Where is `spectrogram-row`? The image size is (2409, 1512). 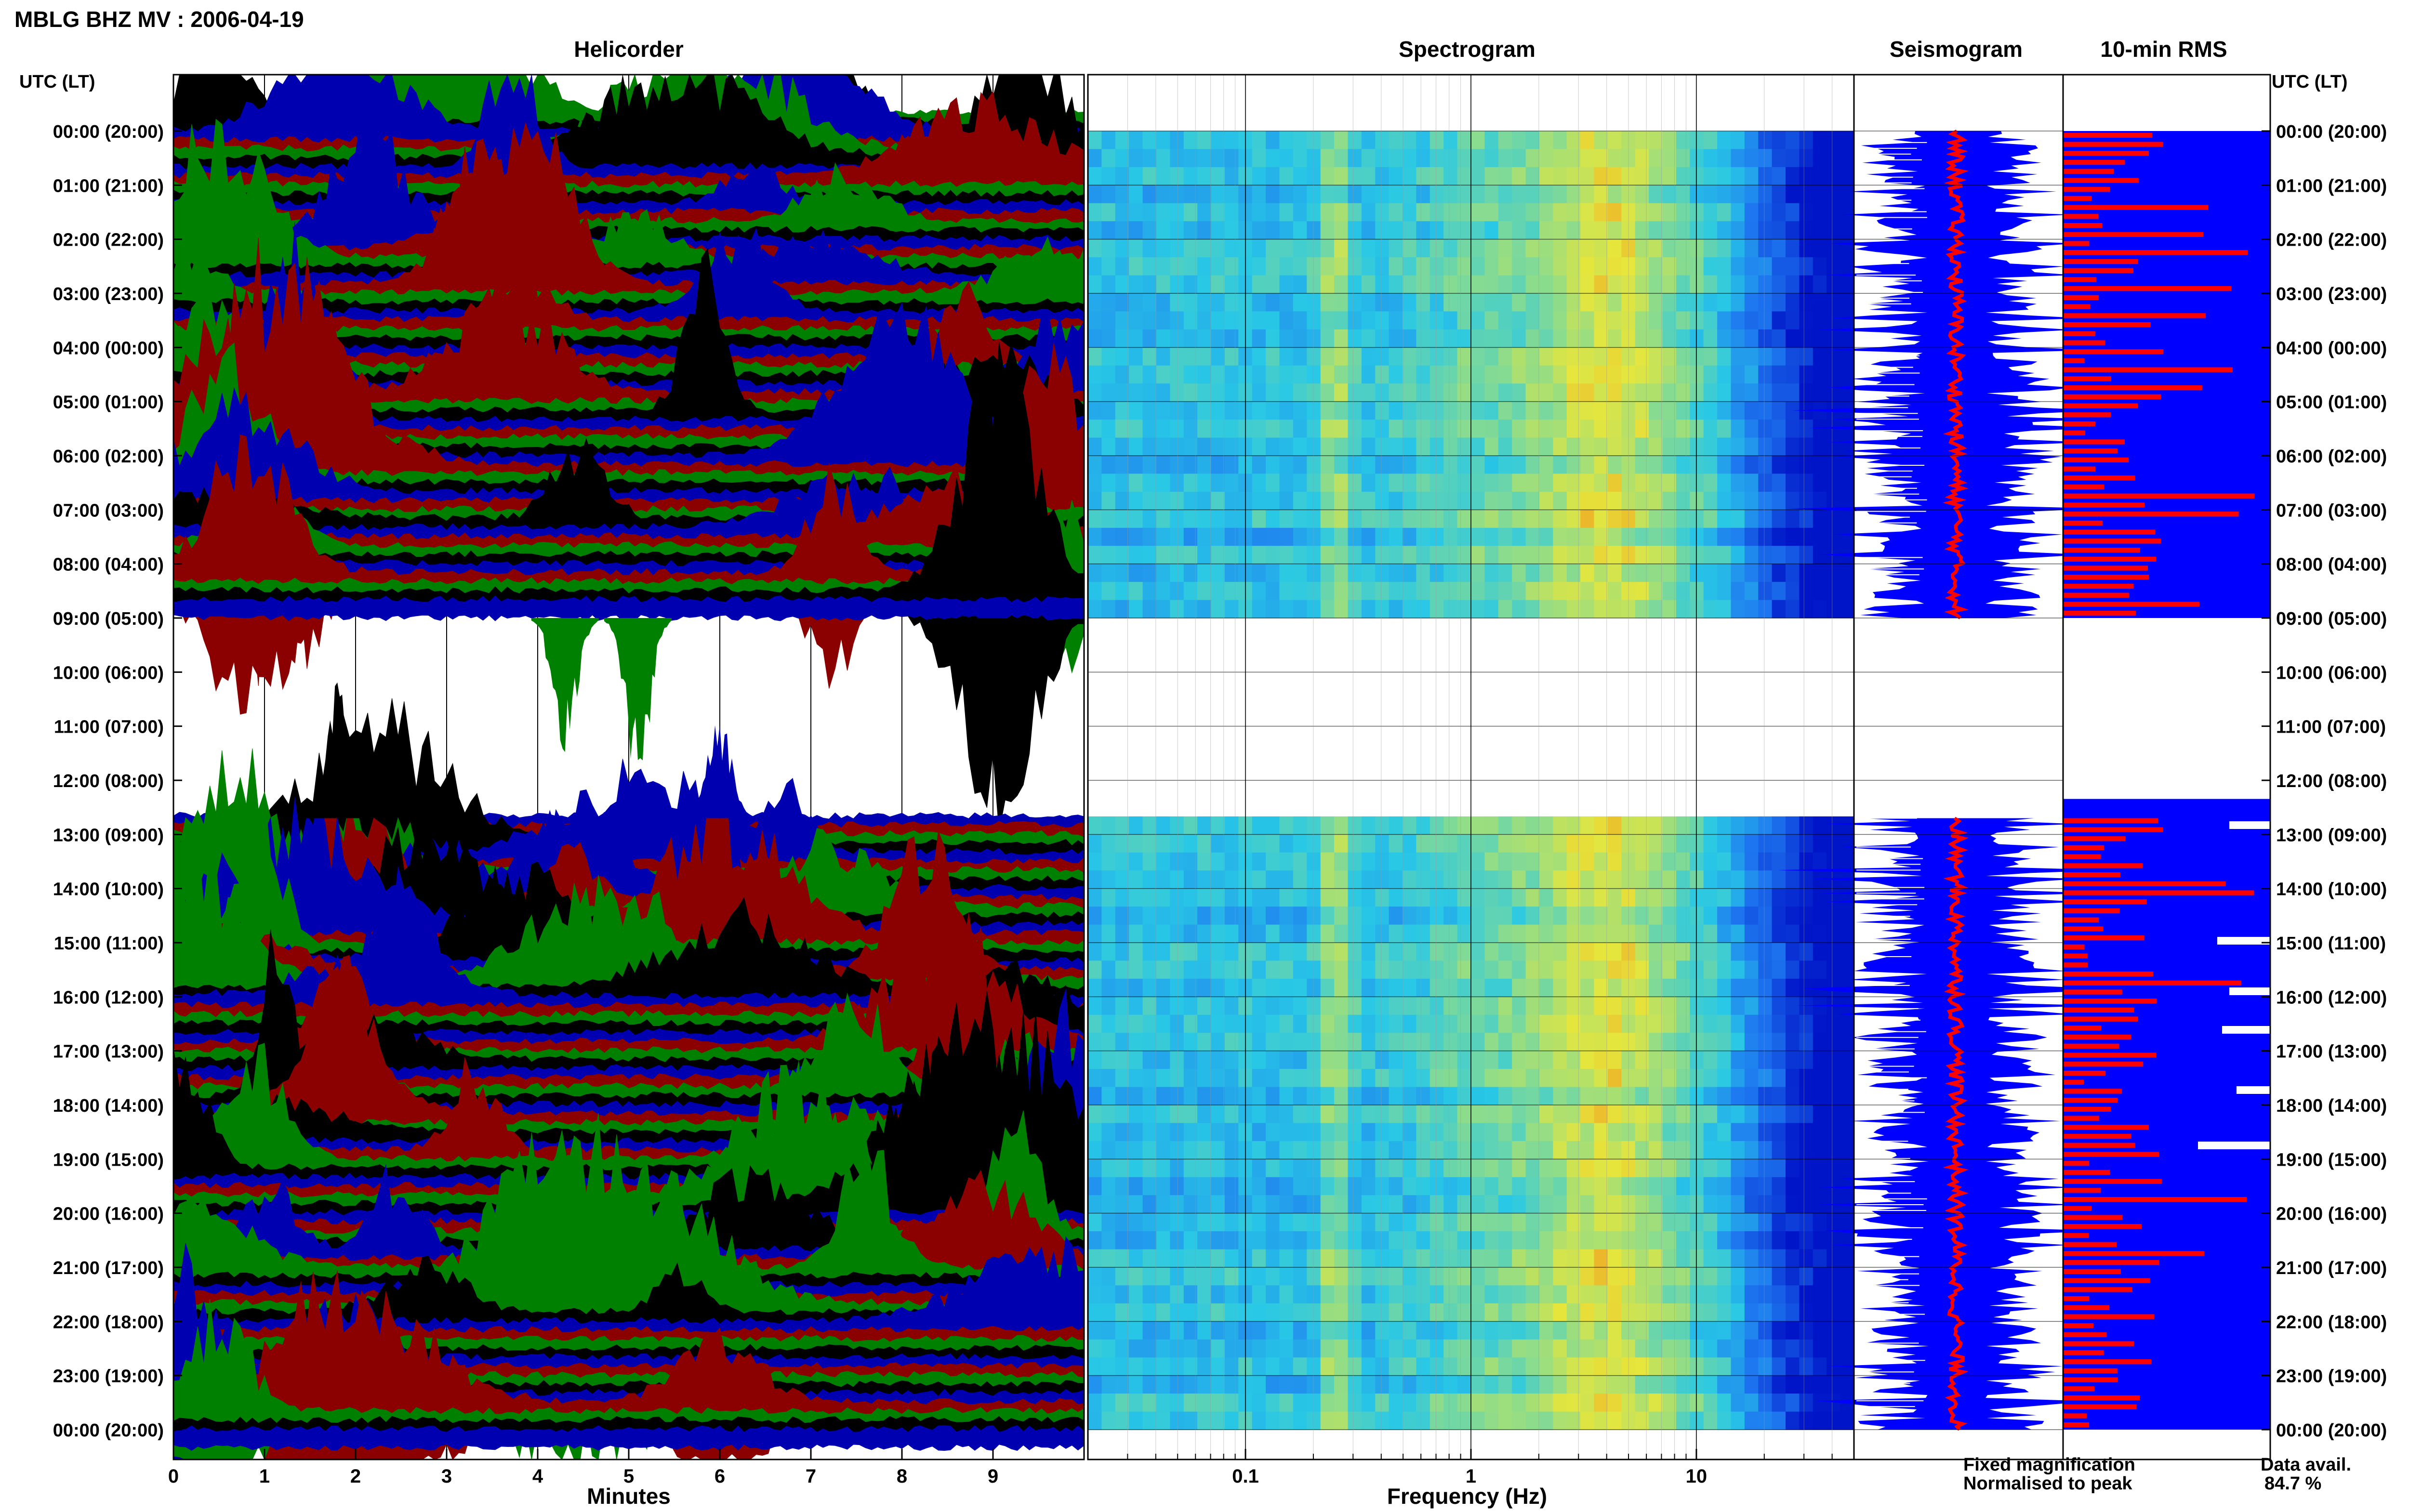 spectrogram-row is located at coordinates (1471, 987).